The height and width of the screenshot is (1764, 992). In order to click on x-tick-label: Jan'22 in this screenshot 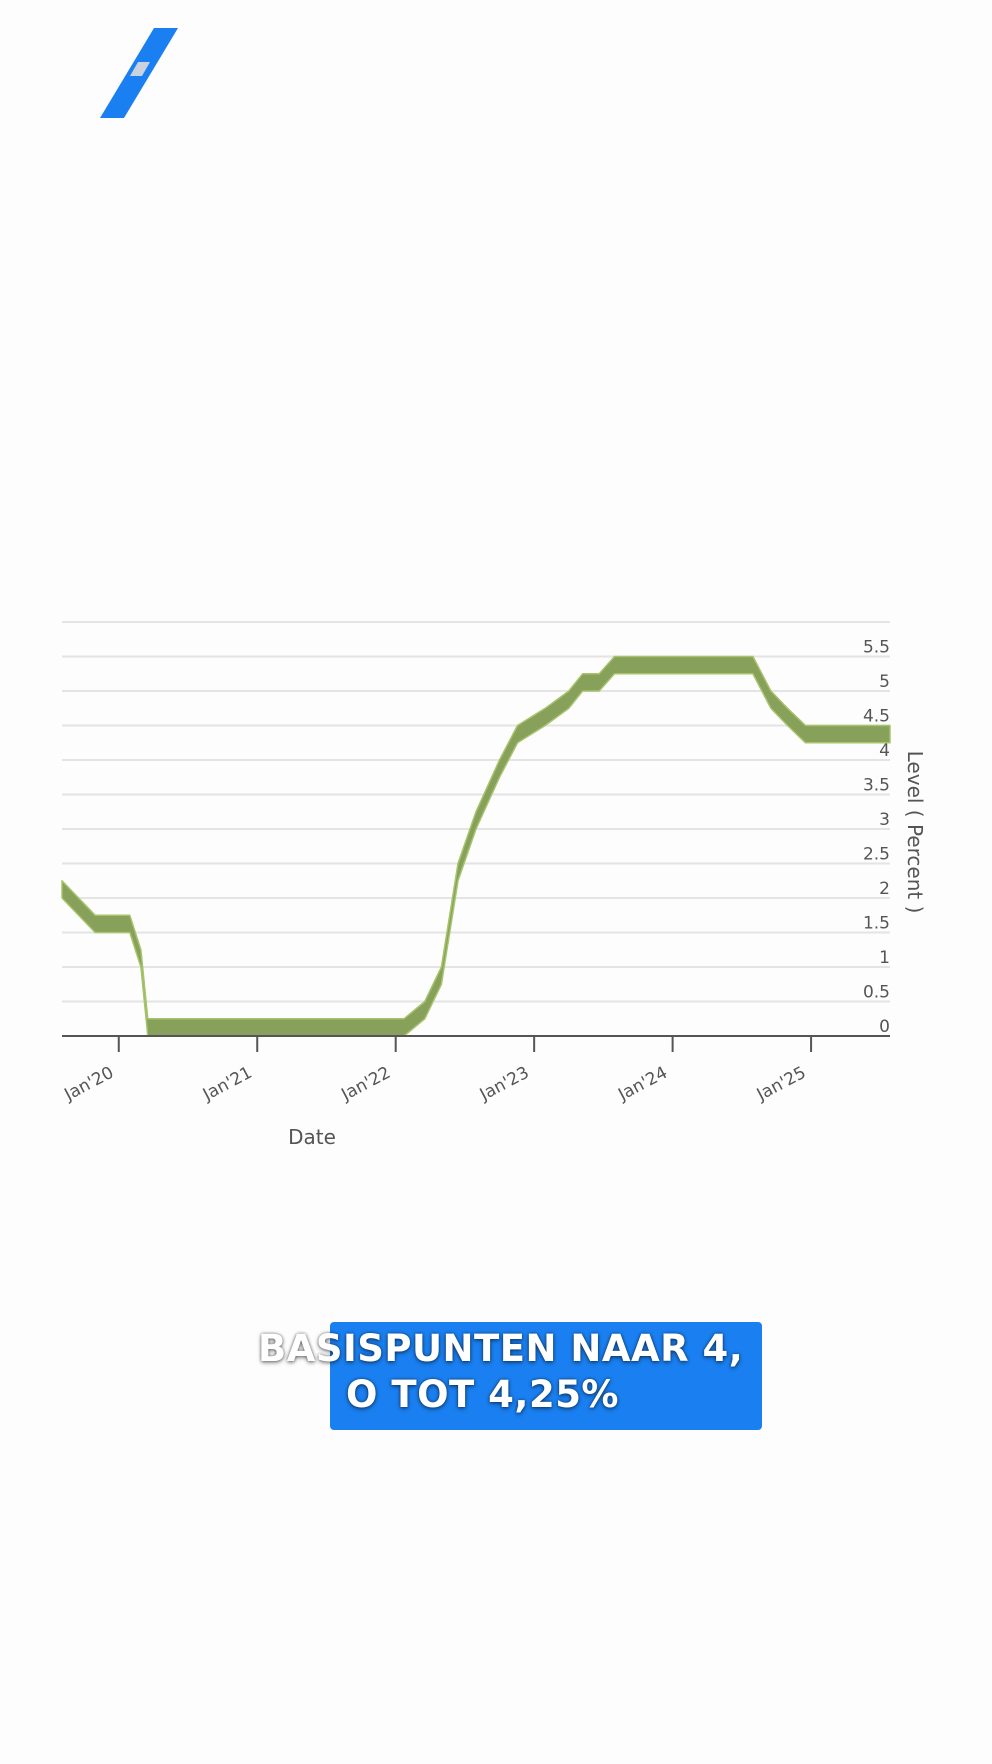, I will do `click(365, 1084)`.